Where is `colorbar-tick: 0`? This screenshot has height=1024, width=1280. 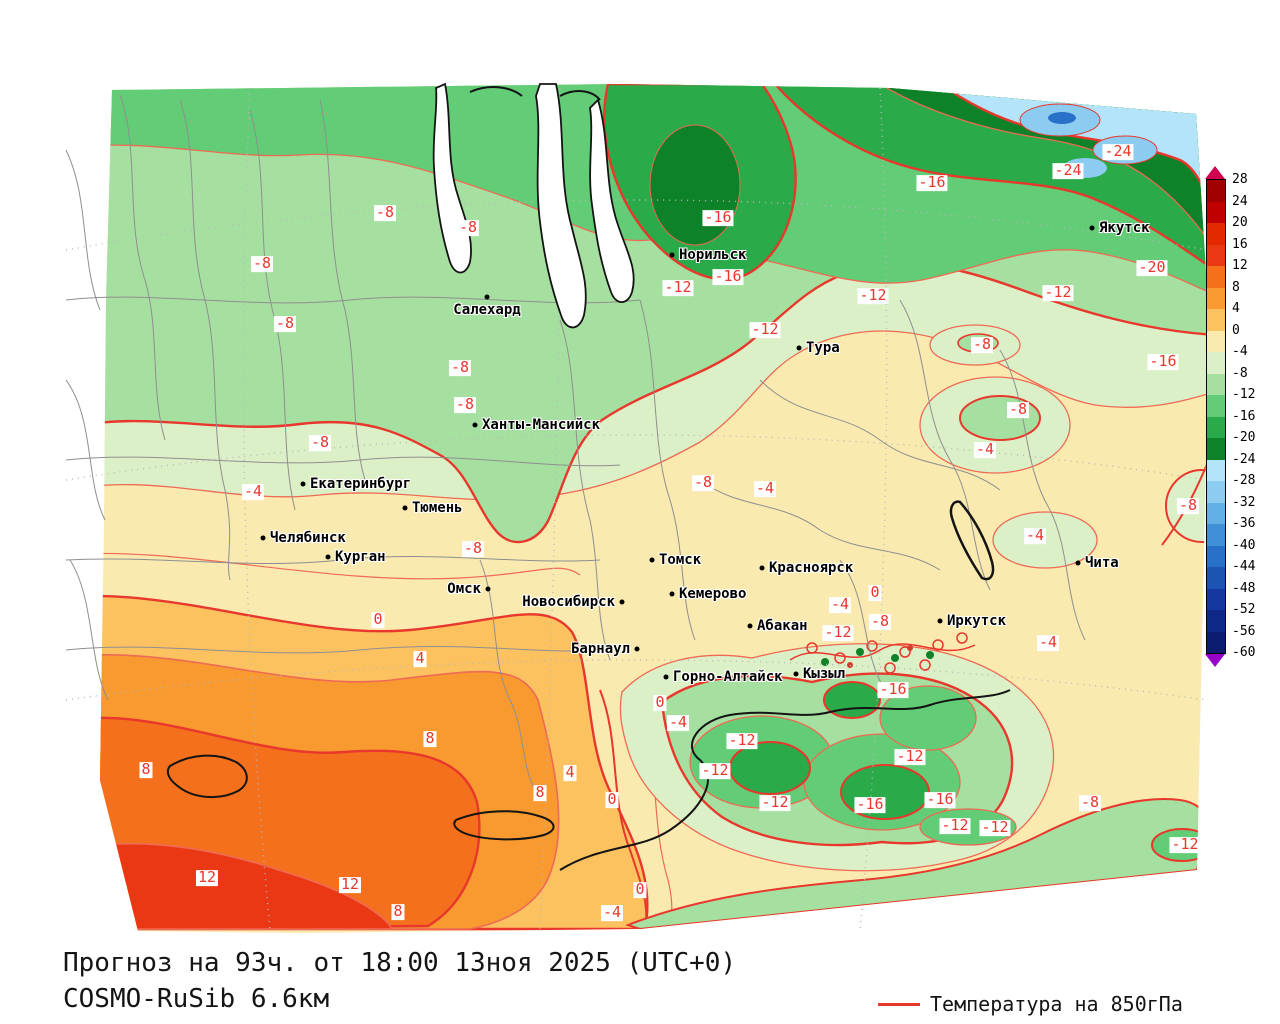
colorbar-tick: 0 is located at coordinates (1236, 330).